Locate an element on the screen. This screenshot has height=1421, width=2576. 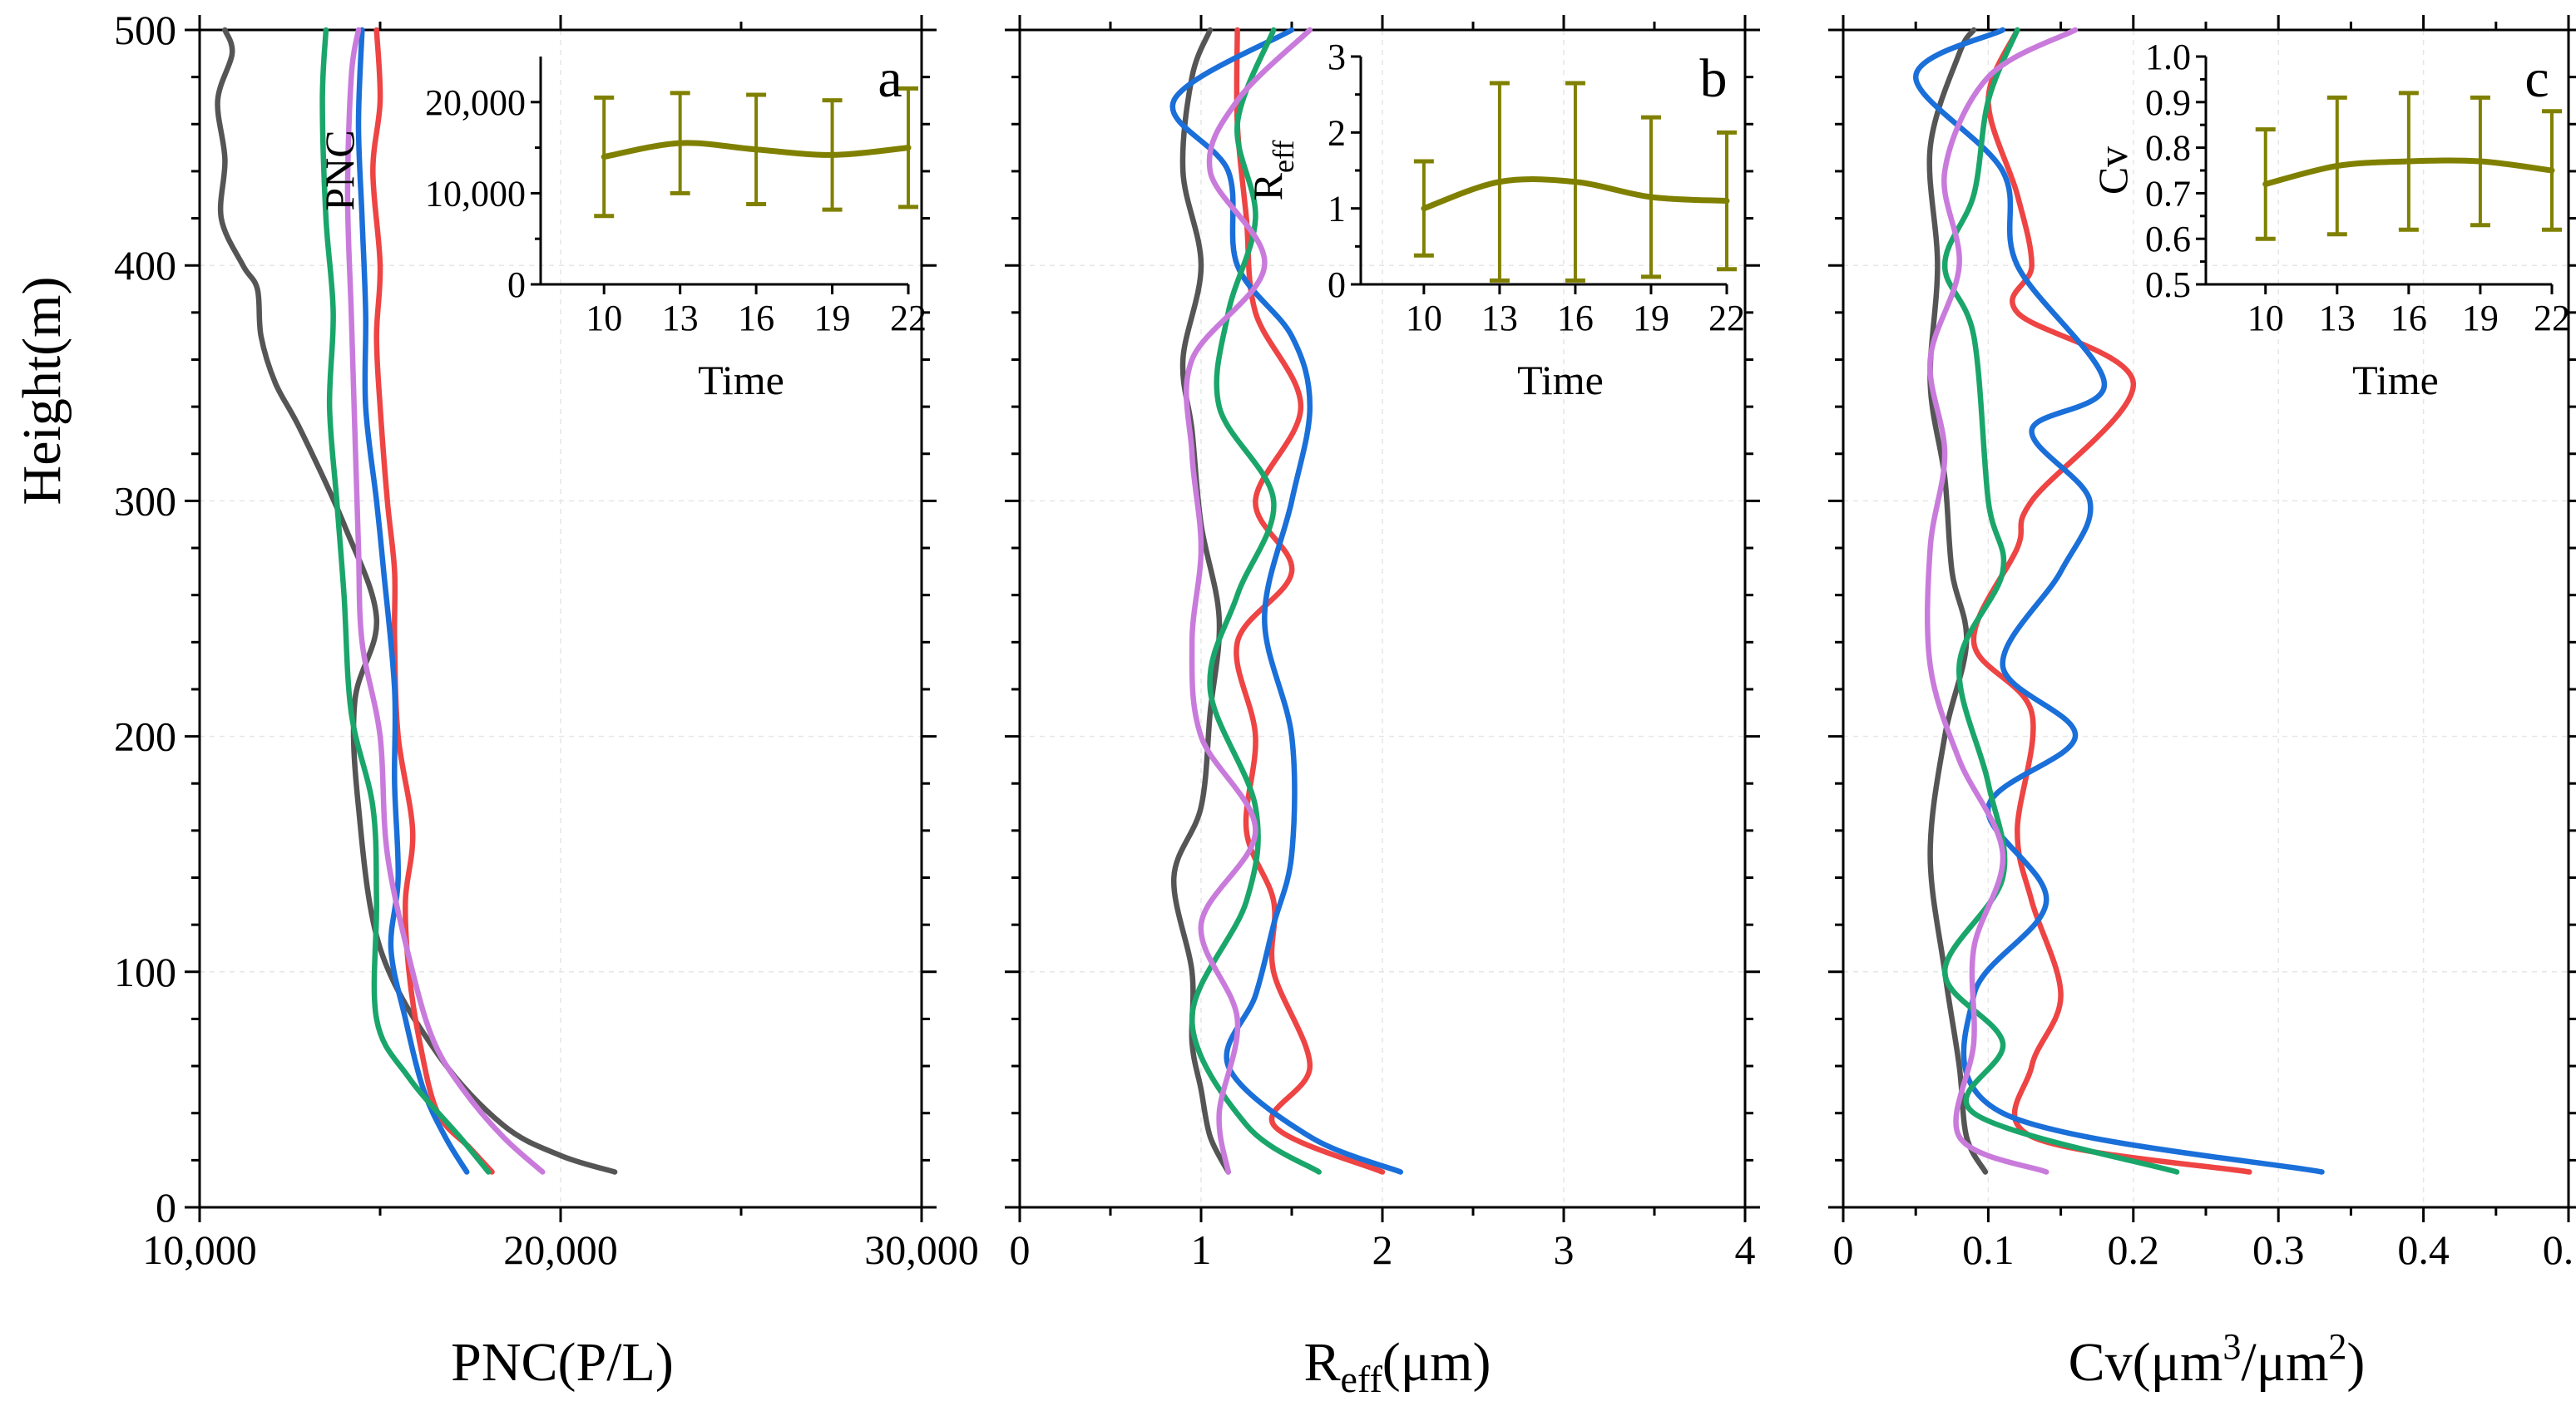
inset-y-tick-label: 3 is located at coordinates (1337, 57).